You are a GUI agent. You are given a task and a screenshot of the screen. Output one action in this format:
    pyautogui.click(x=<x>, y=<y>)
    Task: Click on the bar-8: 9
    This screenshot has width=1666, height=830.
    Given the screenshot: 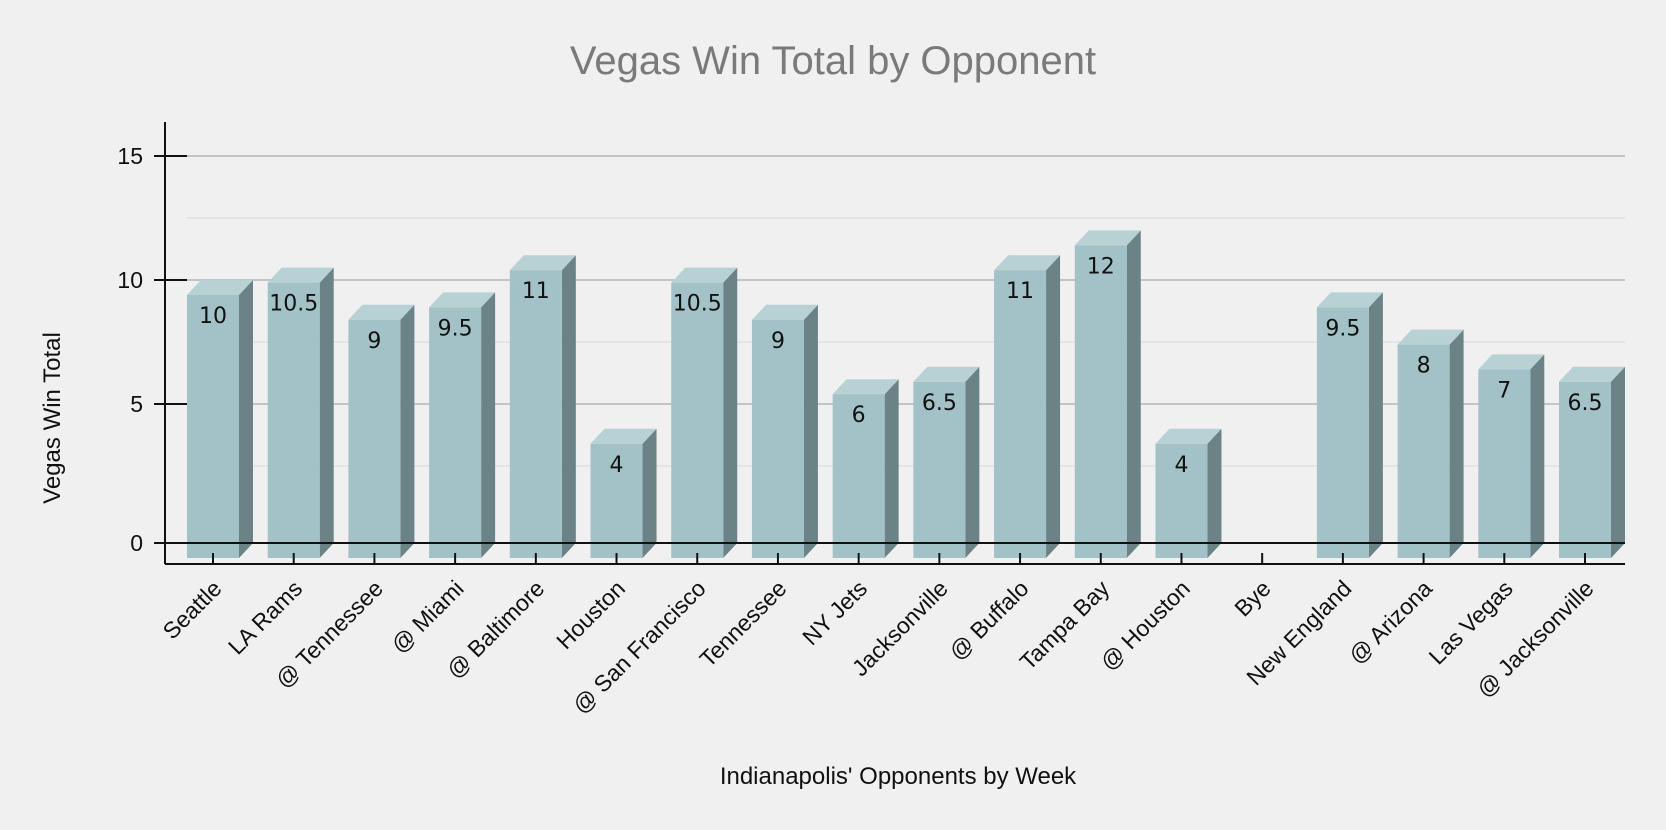 What is the action you would take?
    pyautogui.click(x=784, y=431)
    